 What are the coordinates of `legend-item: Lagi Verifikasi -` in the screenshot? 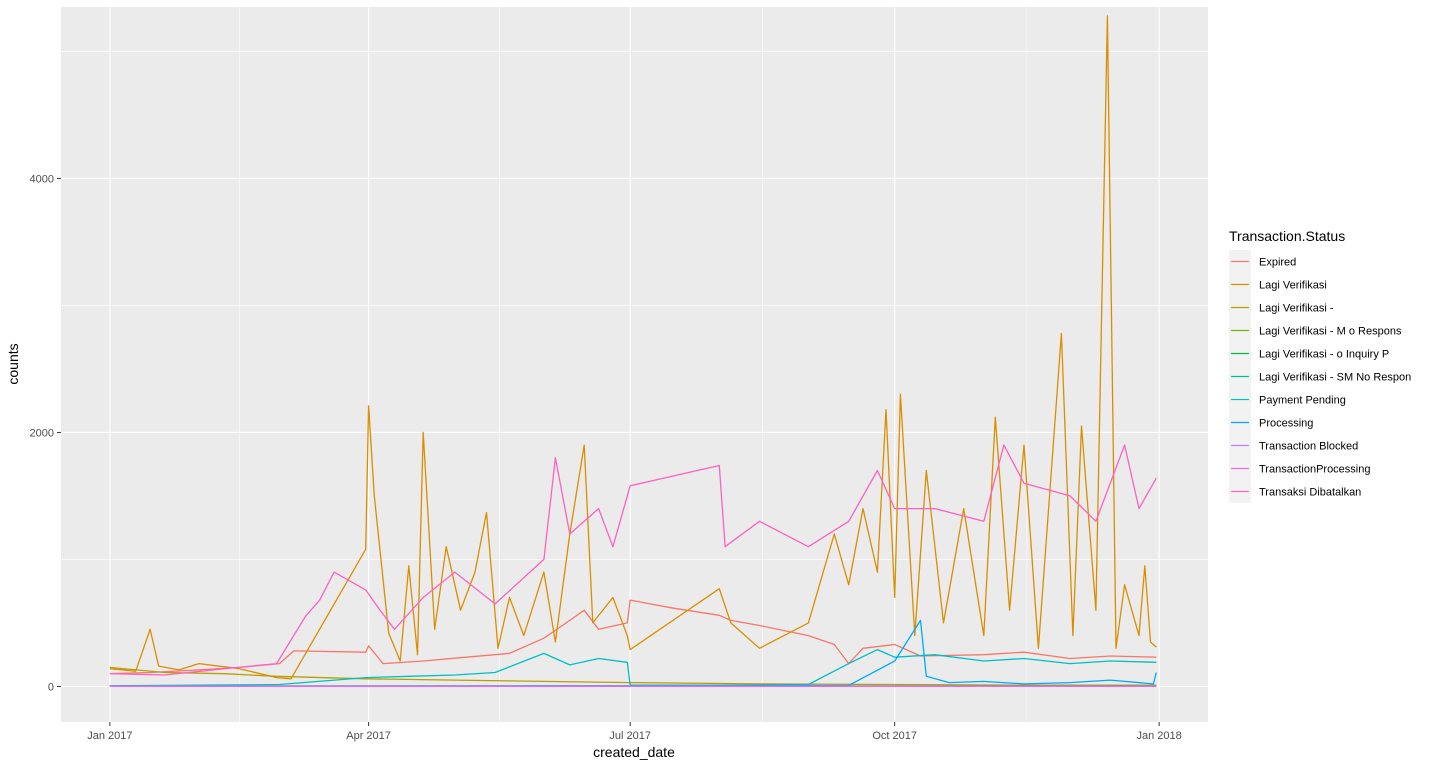 It's located at (1281, 307).